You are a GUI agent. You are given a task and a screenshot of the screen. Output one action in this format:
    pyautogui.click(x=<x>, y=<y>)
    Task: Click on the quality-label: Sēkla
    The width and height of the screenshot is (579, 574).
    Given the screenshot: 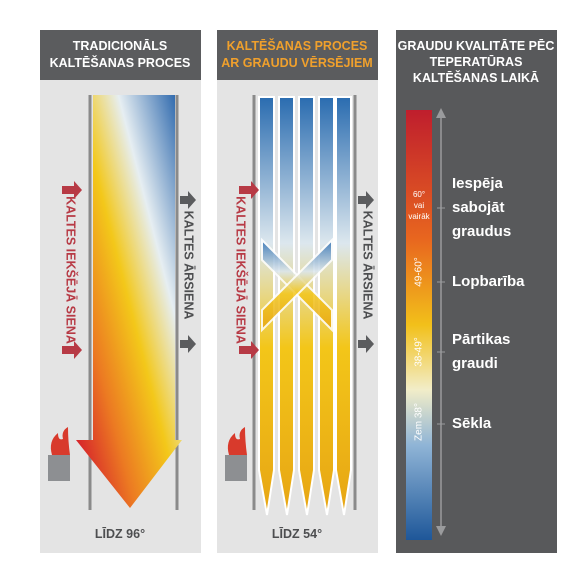 What is the action you would take?
    pyautogui.click(x=472, y=423)
    